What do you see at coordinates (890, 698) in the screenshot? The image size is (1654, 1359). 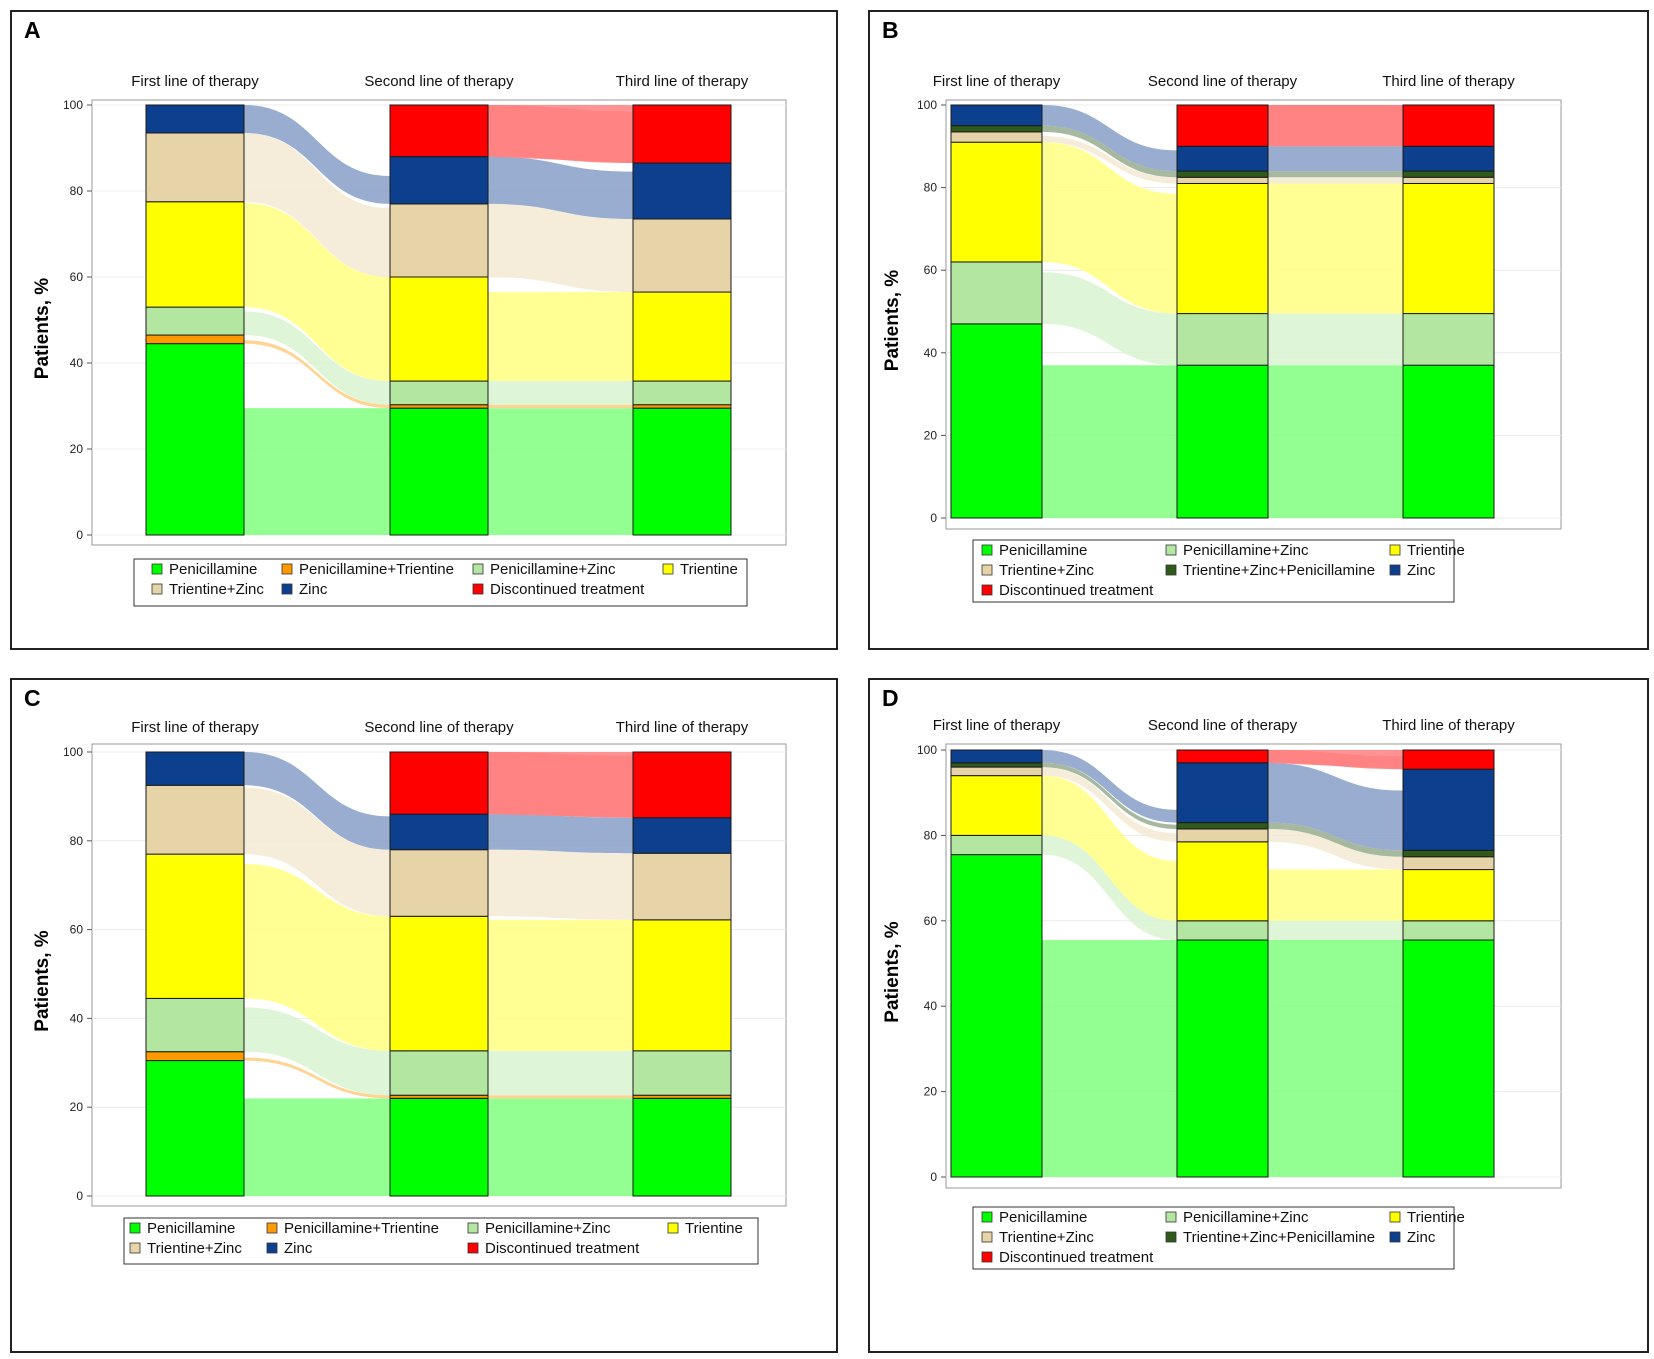 I see `panel-letter: D` at bounding box center [890, 698].